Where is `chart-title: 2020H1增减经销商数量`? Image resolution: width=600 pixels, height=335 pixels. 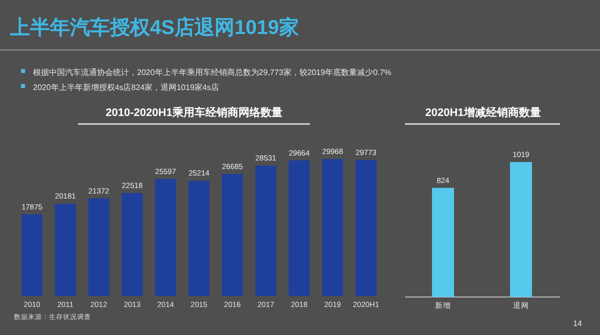
chart-title: 2020H1增减经销商数量 is located at coordinates (483, 112).